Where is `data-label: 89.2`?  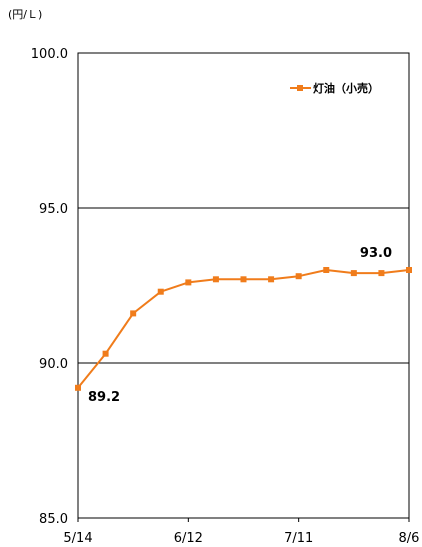
data-label: 89.2 is located at coordinates (104, 397).